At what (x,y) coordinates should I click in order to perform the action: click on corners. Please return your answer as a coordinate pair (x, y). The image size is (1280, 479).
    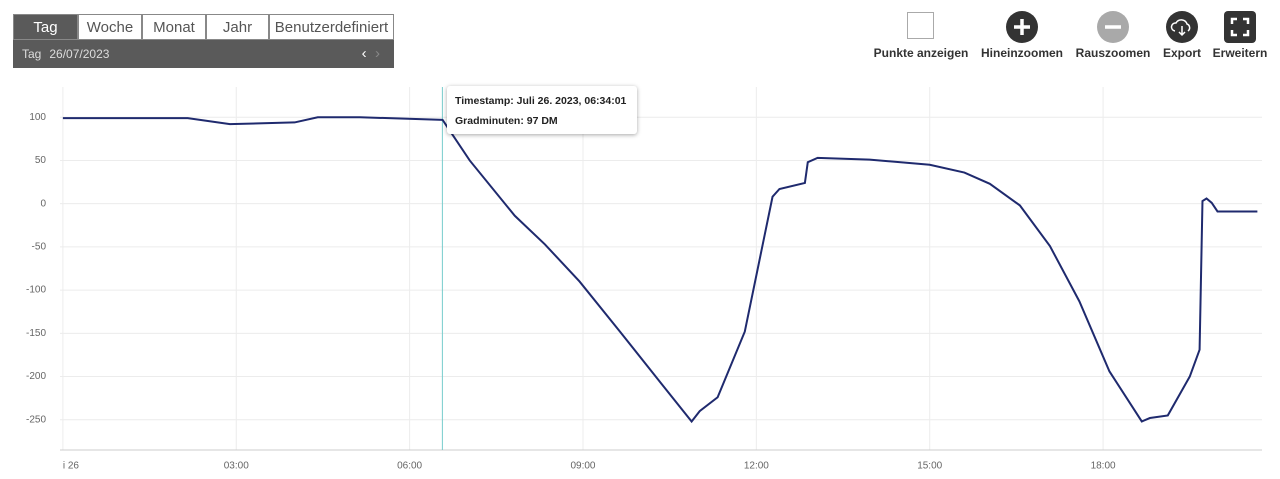
    Looking at the image, I should click on (1240, 27).